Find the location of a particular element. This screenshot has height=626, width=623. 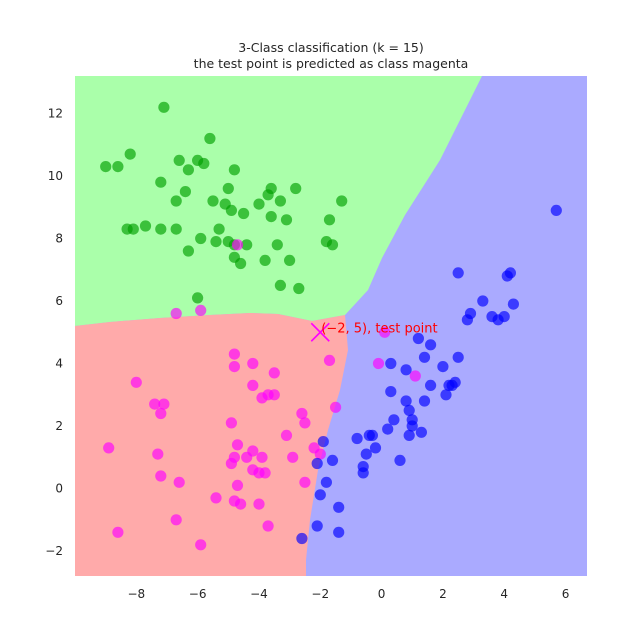

x-tick-label: 2 is located at coordinates (443, 594).